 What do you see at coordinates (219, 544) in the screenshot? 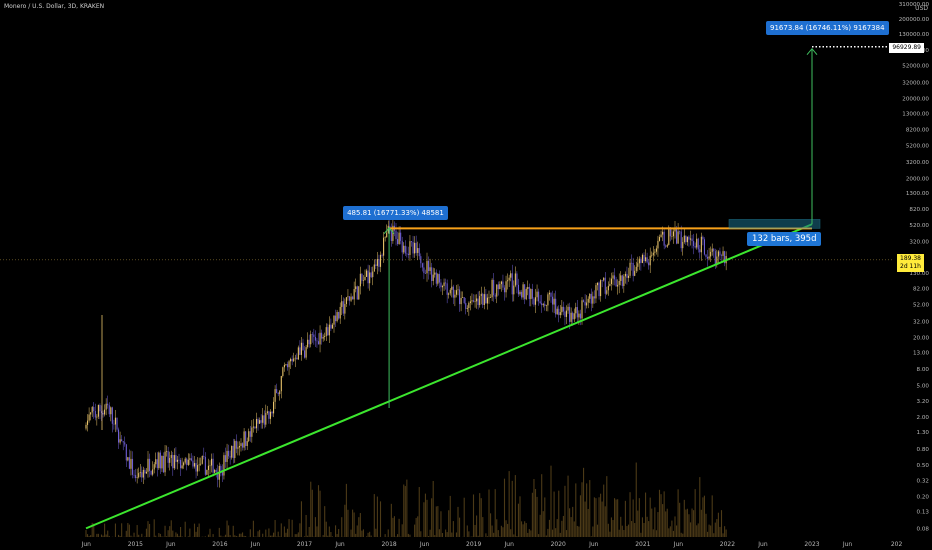
I see `x-tick-label: 2016` at bounding box center [219, 544].